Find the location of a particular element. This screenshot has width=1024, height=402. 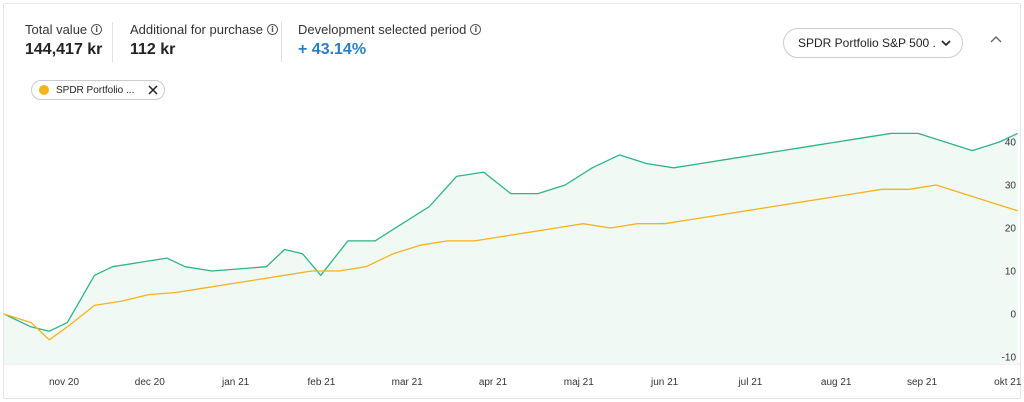

y-tick-label: 30 is located at coordinates (1011, 186).